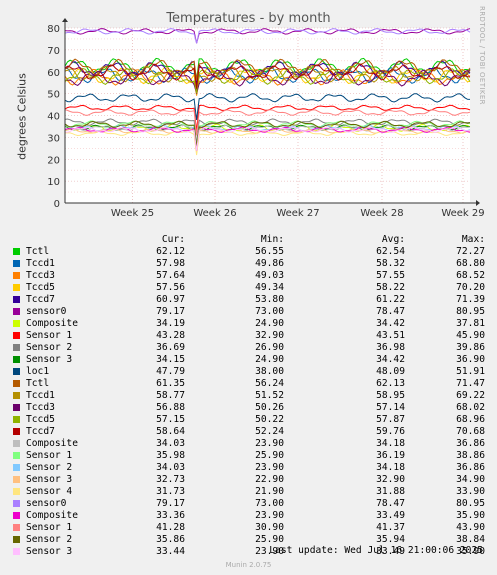  Describe the element at coordinates (252, 336) in the screenshot. I see `legend-row: Sensor 1 43.28 32.90 43.51 45.90` at that location.